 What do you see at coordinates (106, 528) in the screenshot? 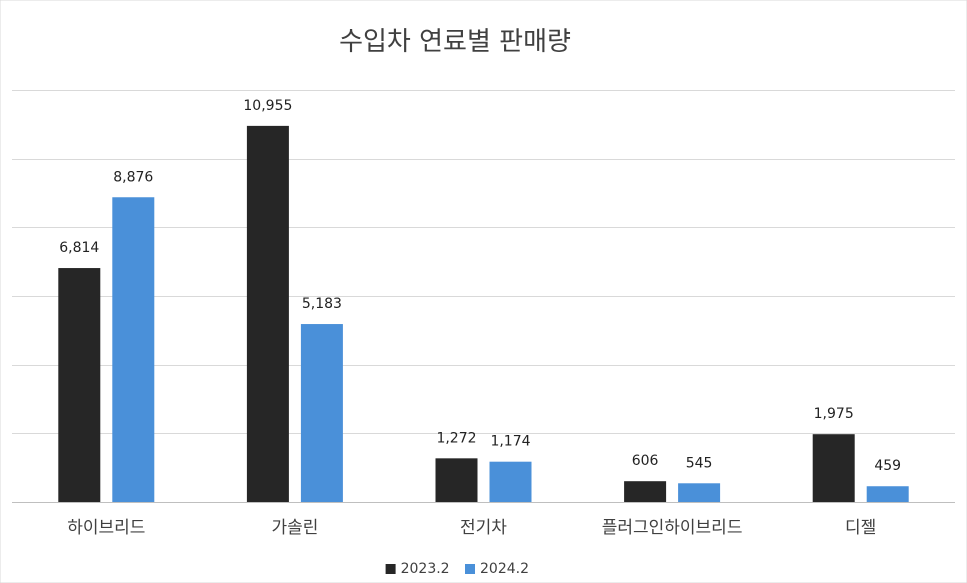
I see `category-label: 하이브리드` at bounding box center [106, 528].